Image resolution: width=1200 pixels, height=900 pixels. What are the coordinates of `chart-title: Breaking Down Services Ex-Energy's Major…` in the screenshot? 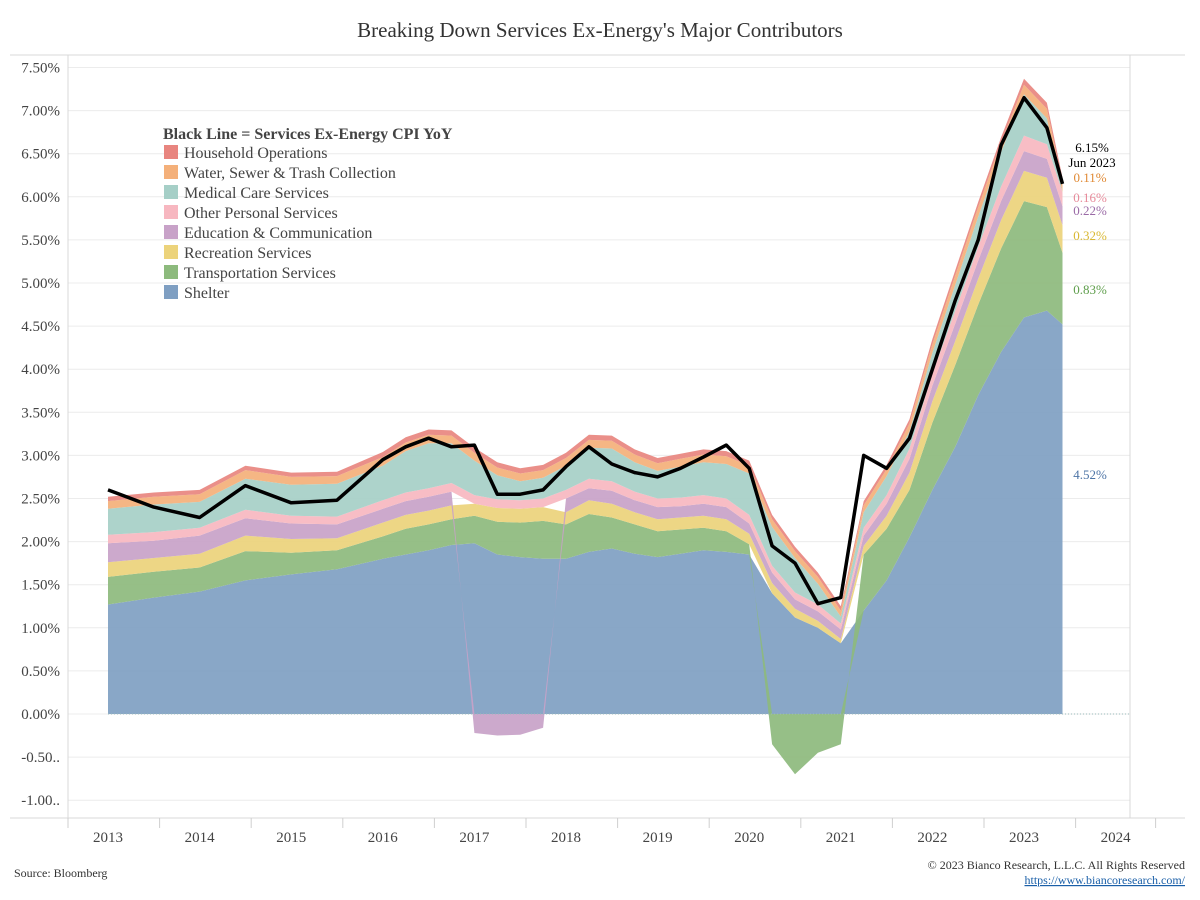 It's located at (600, 30).